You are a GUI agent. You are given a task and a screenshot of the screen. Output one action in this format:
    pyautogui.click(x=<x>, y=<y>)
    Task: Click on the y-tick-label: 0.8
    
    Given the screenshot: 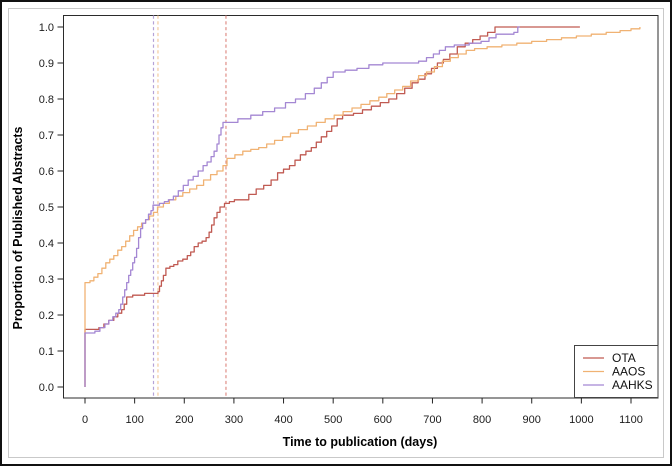 What is the action you would take?
    pyautogui.click(x=46, y=100)
    